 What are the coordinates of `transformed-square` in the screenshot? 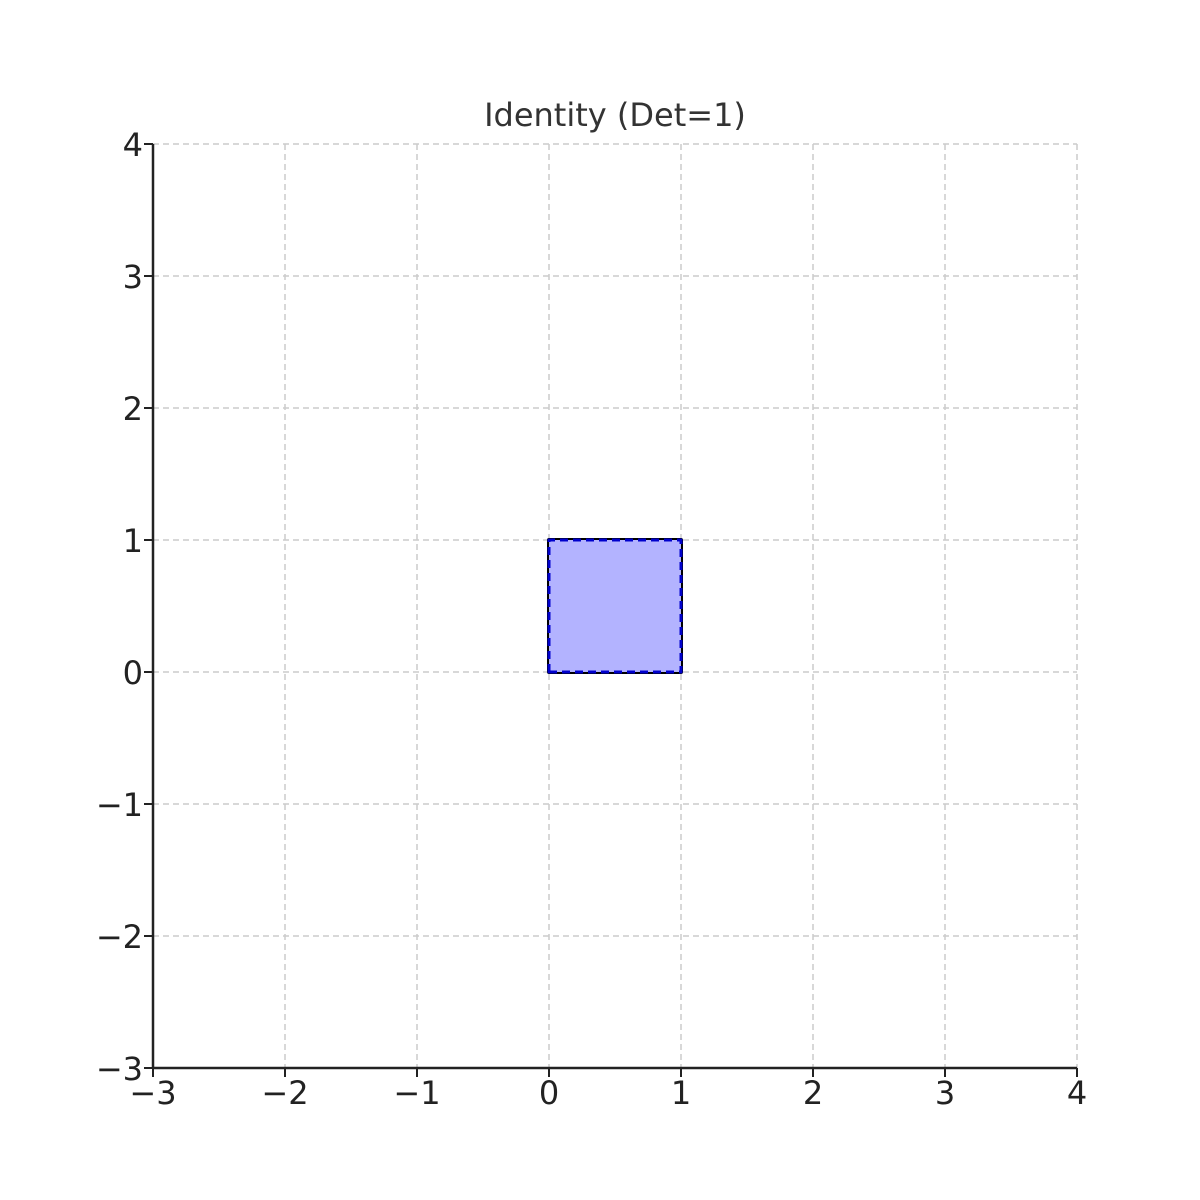 It's located at (615, 606).